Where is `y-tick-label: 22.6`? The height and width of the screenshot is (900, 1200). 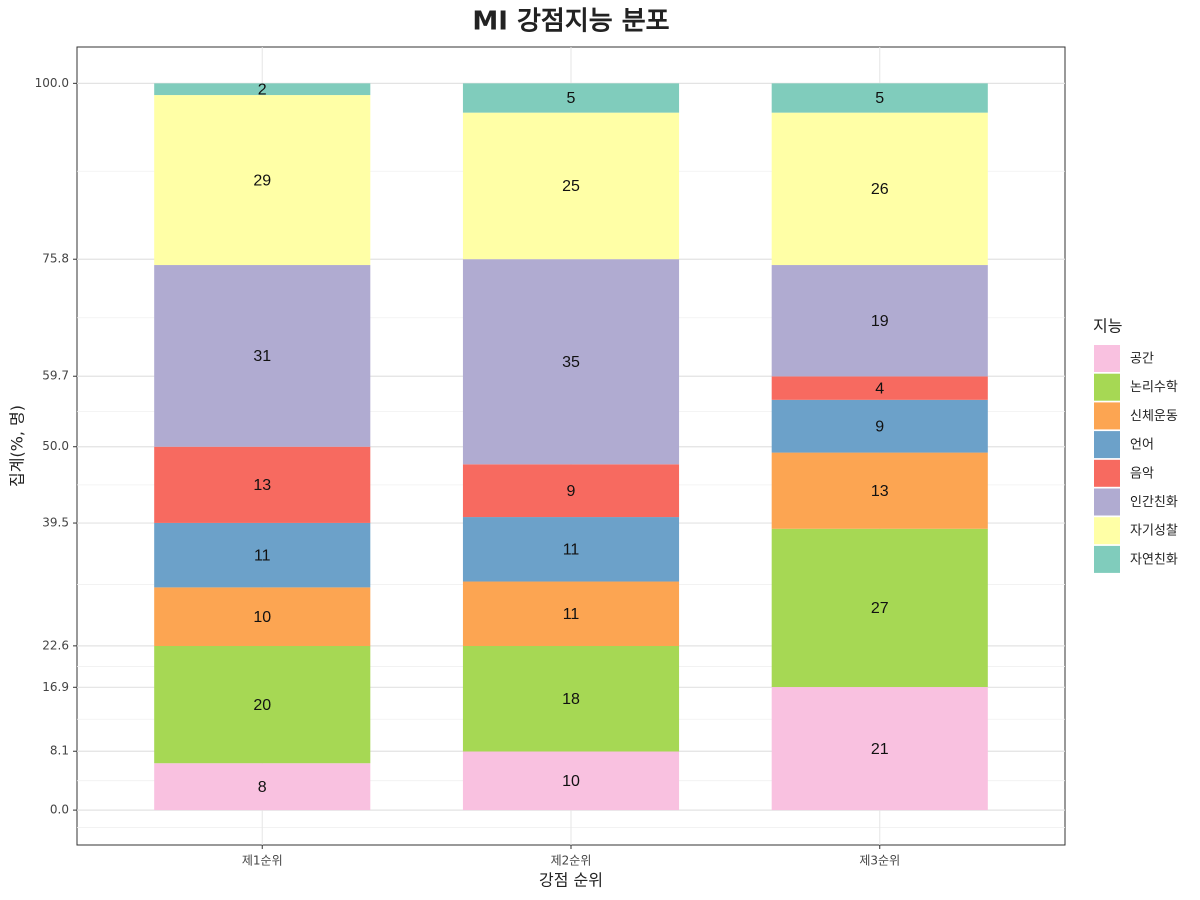 y-tick-label: 22.6 is located at coordinates (55, 645).